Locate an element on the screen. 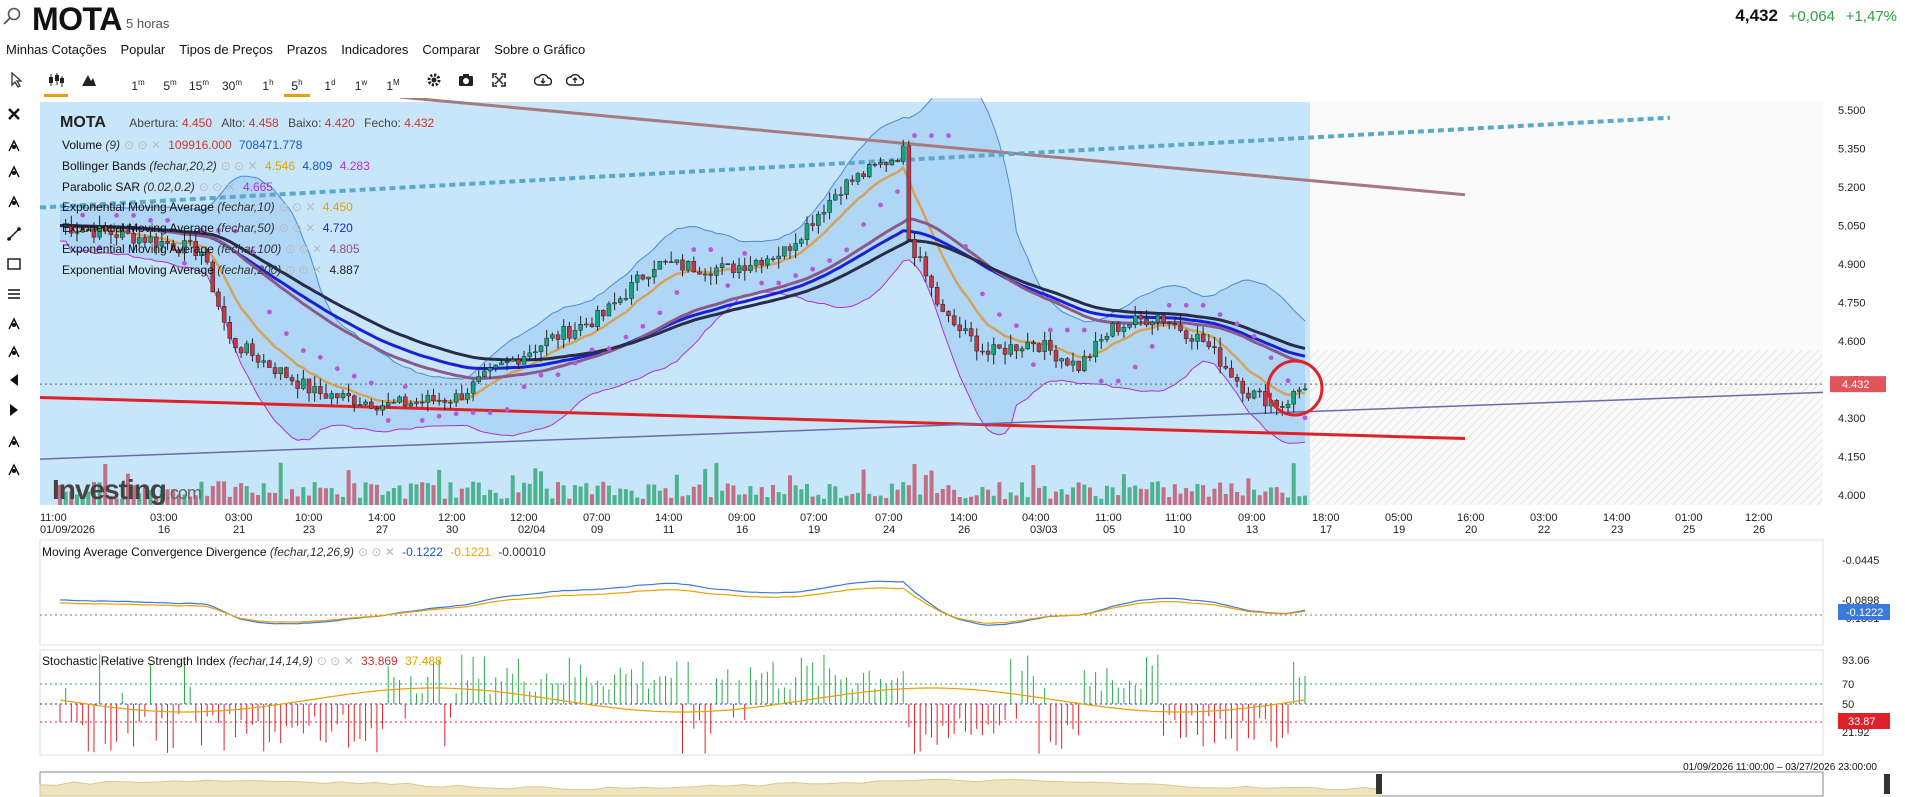  search-icon is located at coordinates (12, 16).